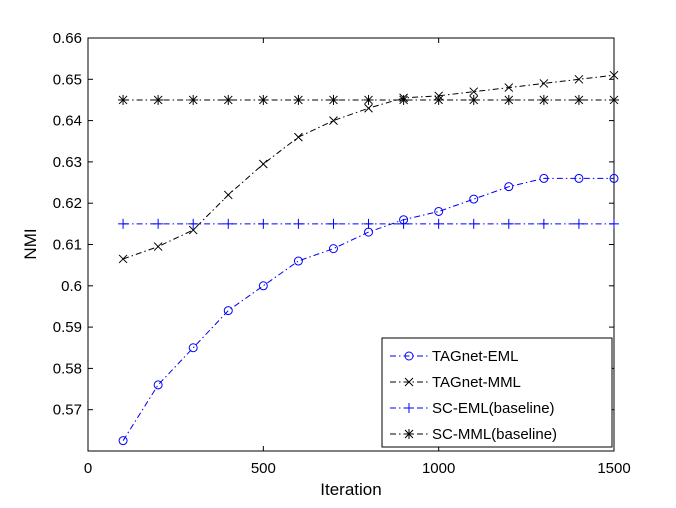 Image resolution: width=676 pixels, height=508 pixels. What do you see at coordinates (71, 286) in the screenshot?
I see `y-tick-label: 0.6` at bounding box center [71, 286].